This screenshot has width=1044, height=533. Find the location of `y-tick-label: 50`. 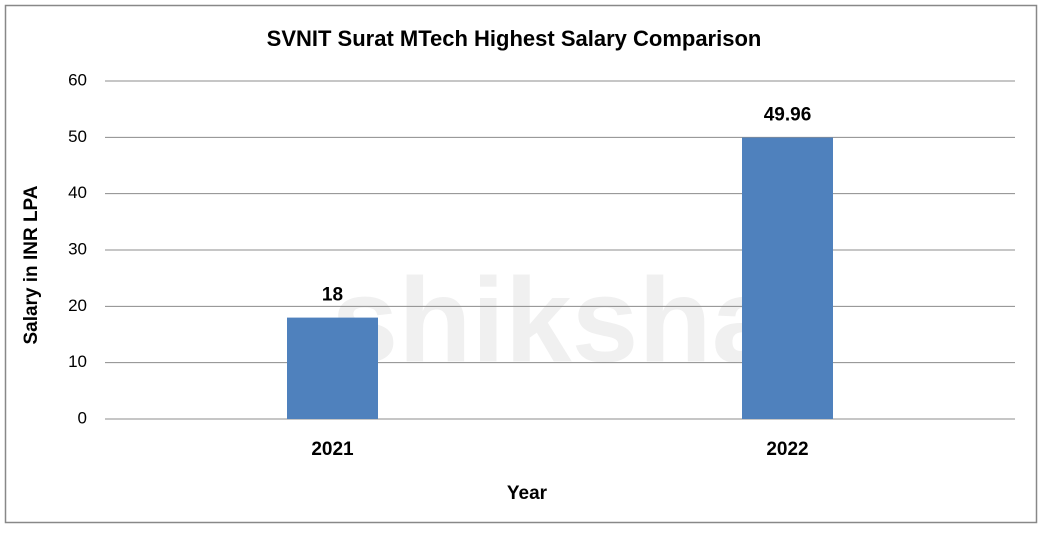

y-tick-label: 50 is located at coordinates (77, 136).